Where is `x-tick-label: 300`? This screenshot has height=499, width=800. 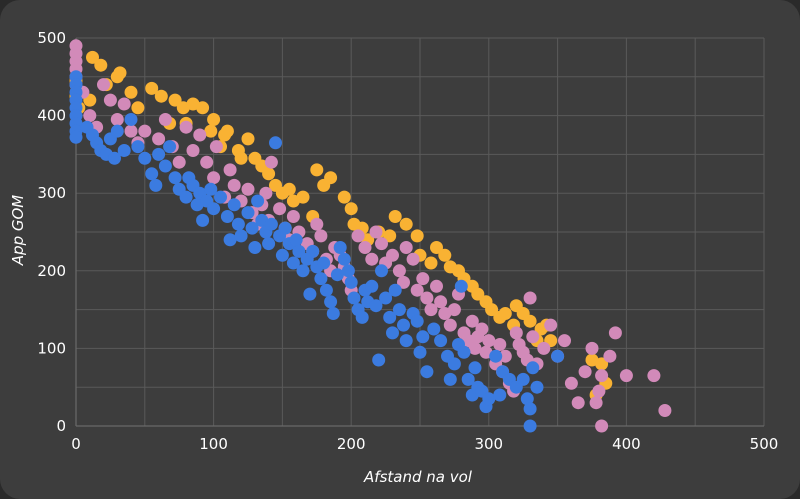 x-tick-label: 300 is located at coordinates (488, 444).